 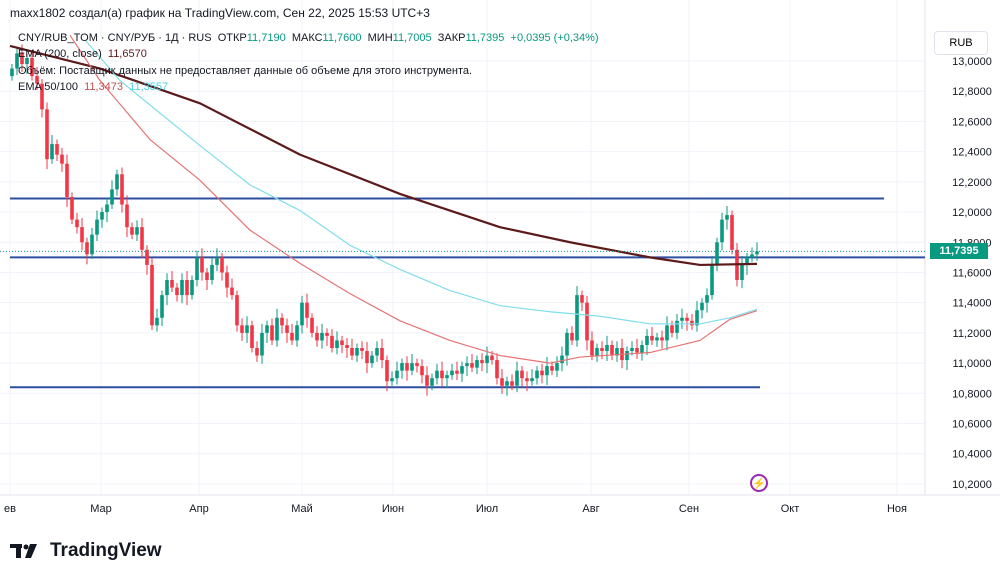 What do you see at coordinates (266, 38) in the screenshot?
I see `open-value: 11,7190` at bounding box center [266, 38].